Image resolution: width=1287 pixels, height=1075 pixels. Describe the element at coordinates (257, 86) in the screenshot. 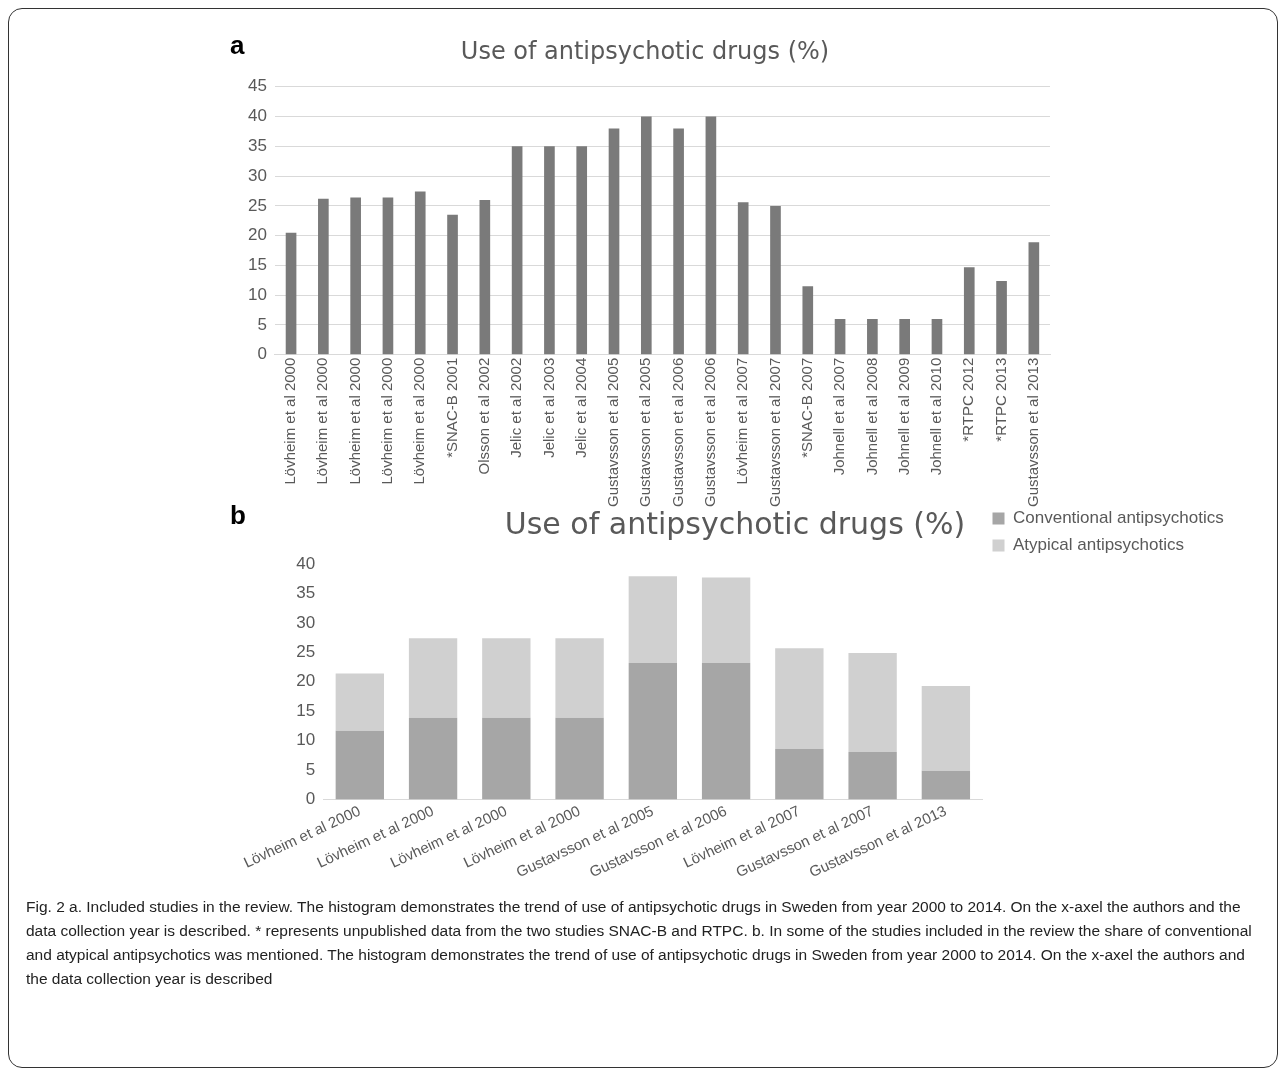

I see `y-tick-label: 45` at that location.